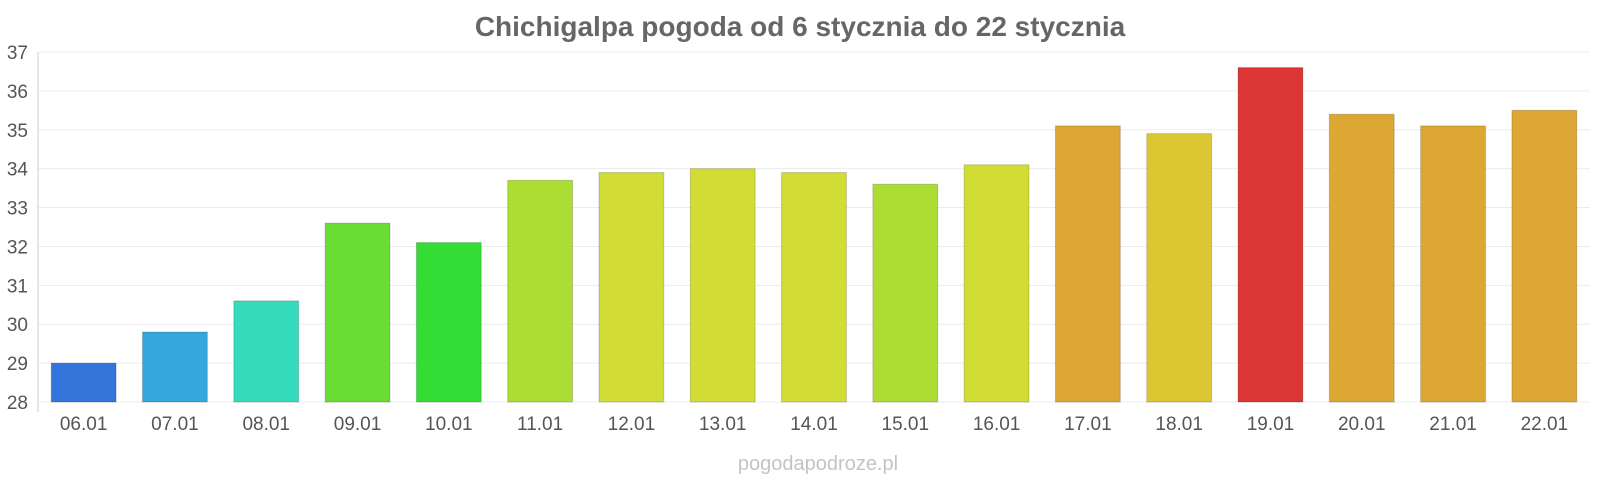 Image resolution: width=1600 pixels, height=480 pixels. Describe the element at coordinates (357, 312) in the screenshot. I see `bar-09.01` at that location.